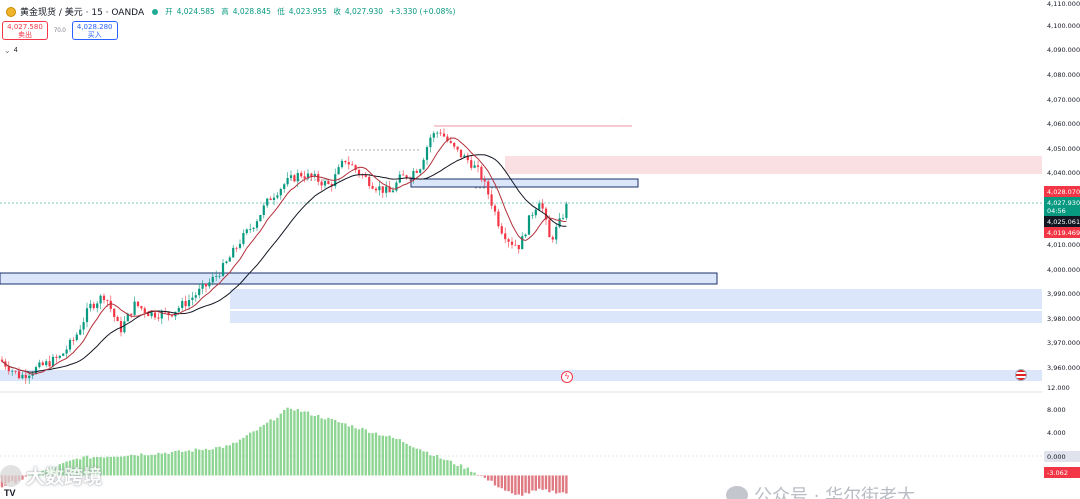 The image size is (1080, 499). Describe the element at coordinates (636, 317) in the screenshot. I see `support-zone-lower` at that location.